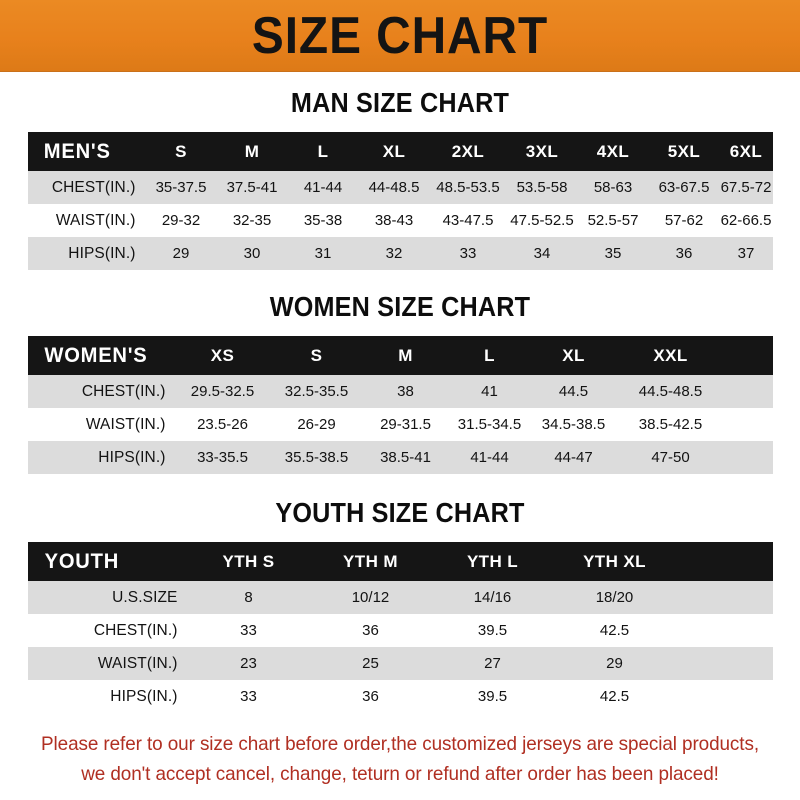 This screenshot has width=800, height=800. I want to click on women-header-label: WOMEN'S, so click(95, 355).